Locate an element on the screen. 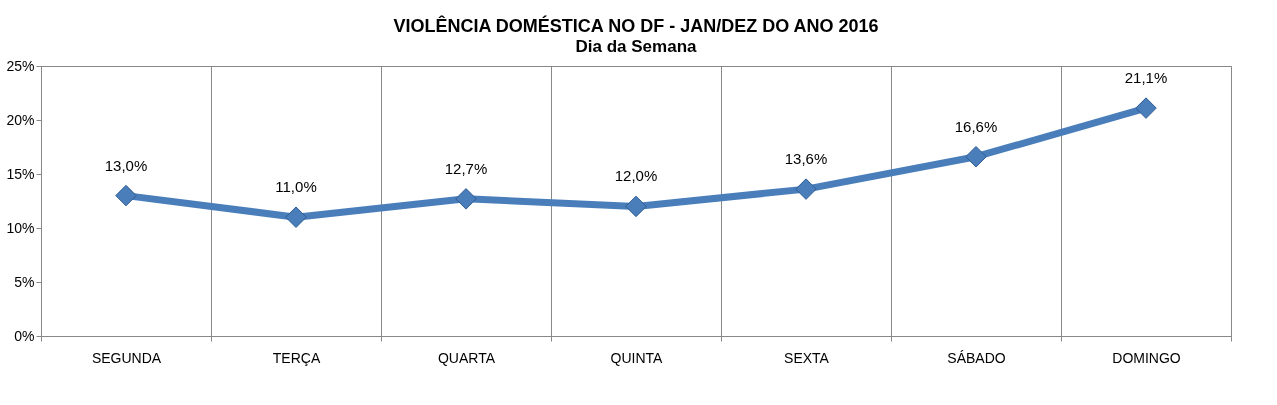  y-tick-label: 0% is located at coordinates (24, 335).